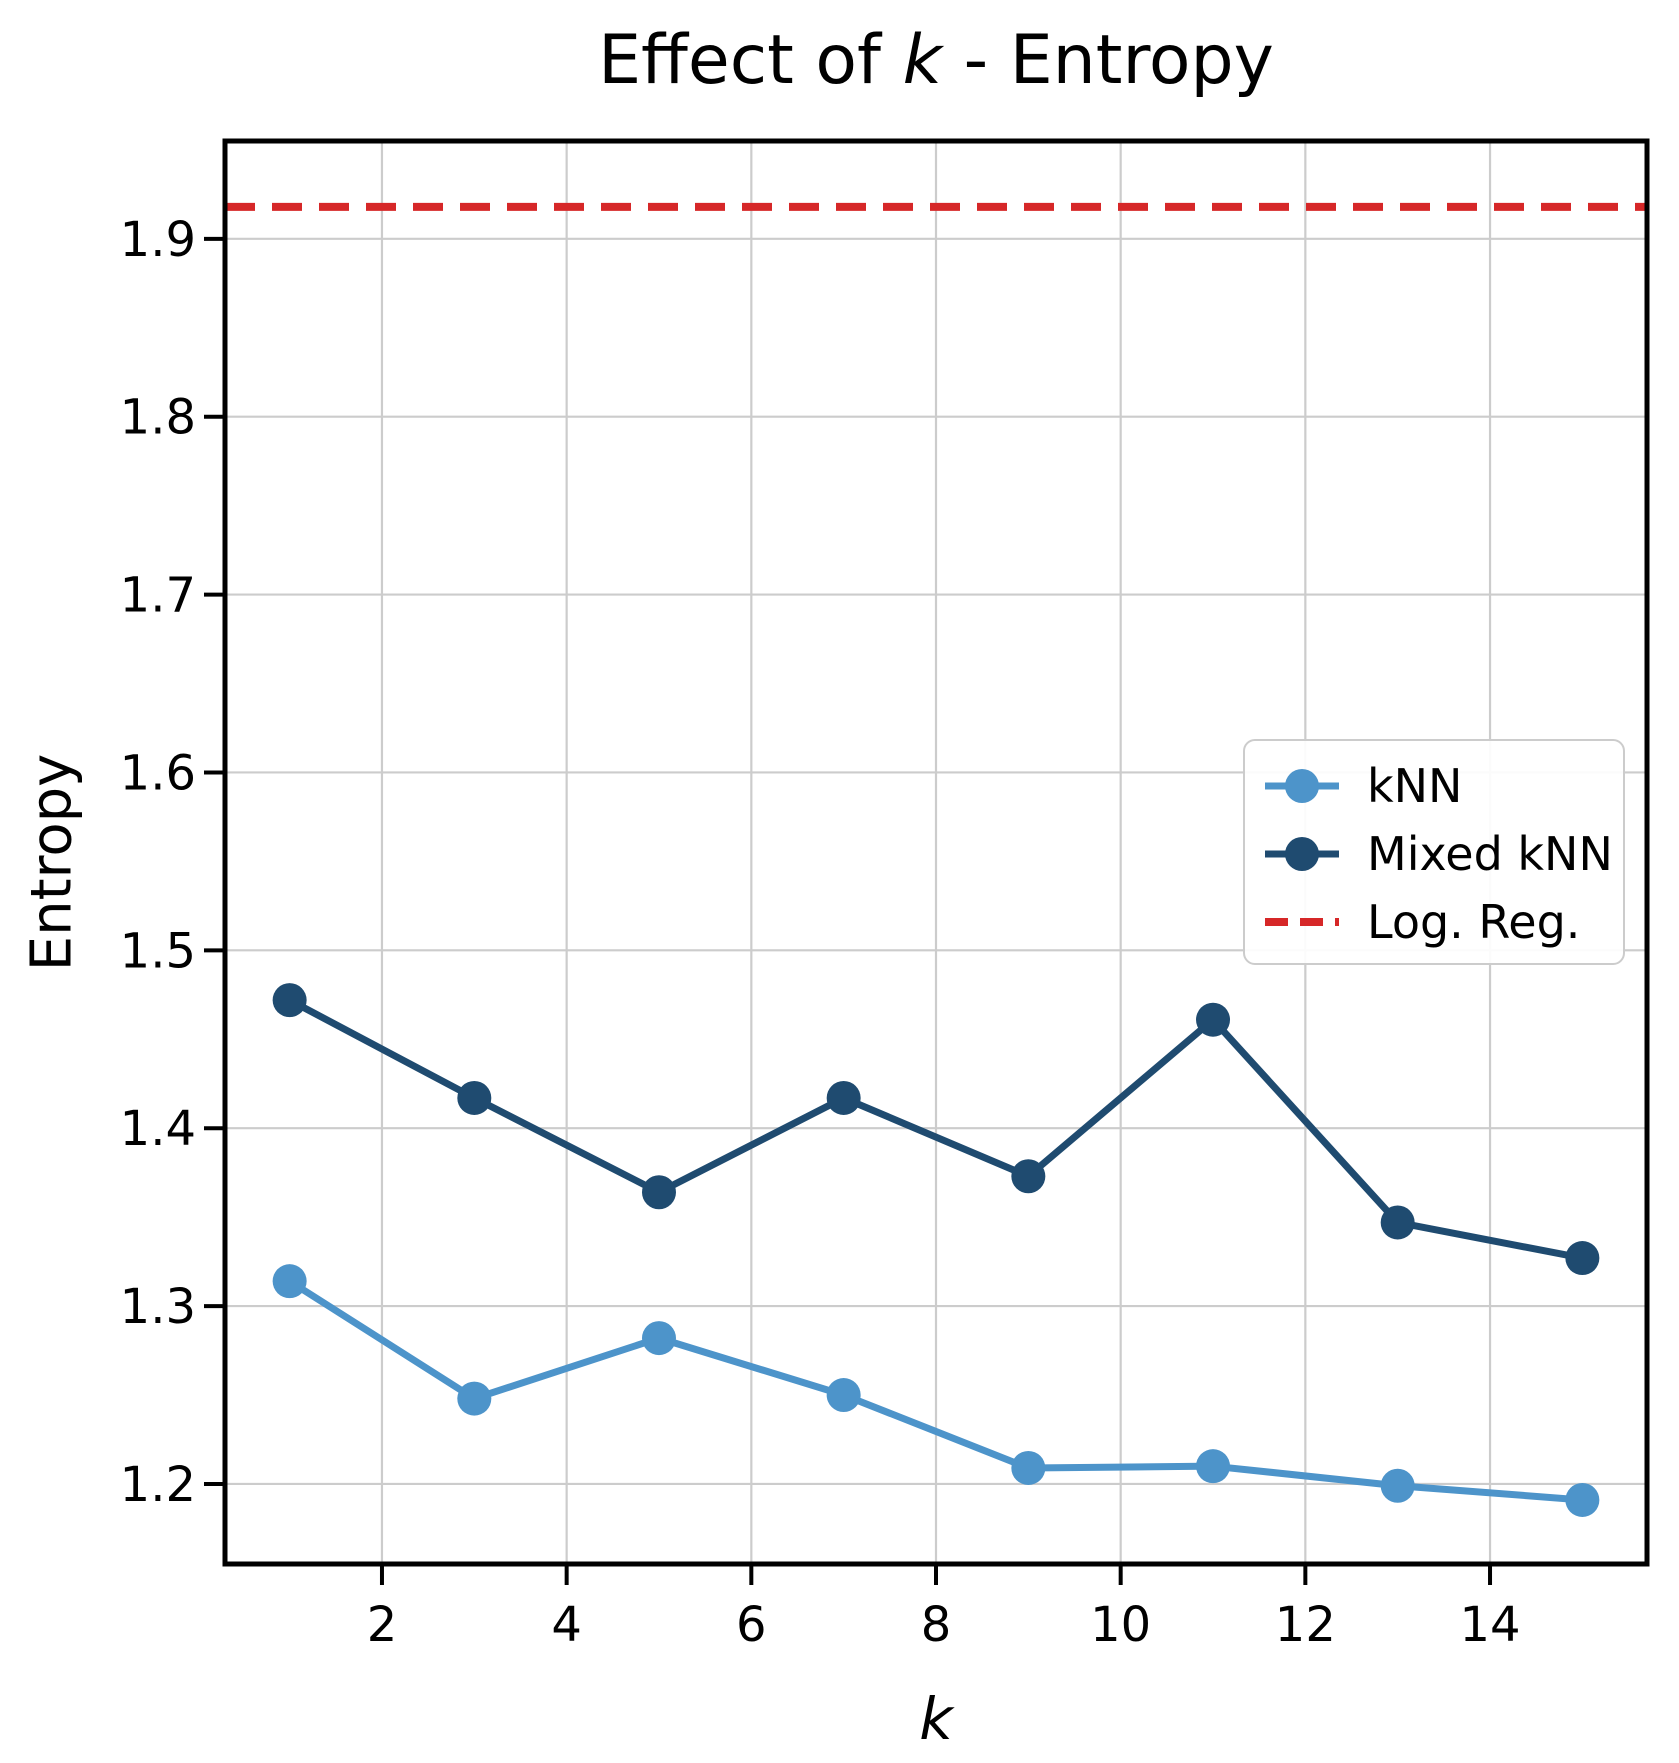  What do you see at coordinates (750, 60) in the screenshot?
I see `chart-title-prefix: Effect of` at bounding box center [750, 60].